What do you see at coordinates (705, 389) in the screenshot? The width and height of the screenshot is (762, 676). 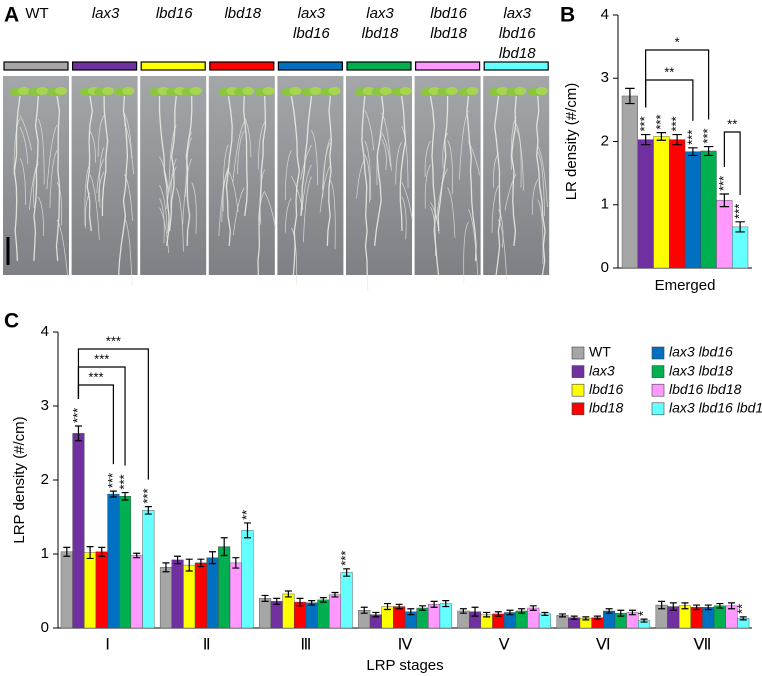 I see `legend-label: lbd16 lbd18` at bounding box center [705, 389].